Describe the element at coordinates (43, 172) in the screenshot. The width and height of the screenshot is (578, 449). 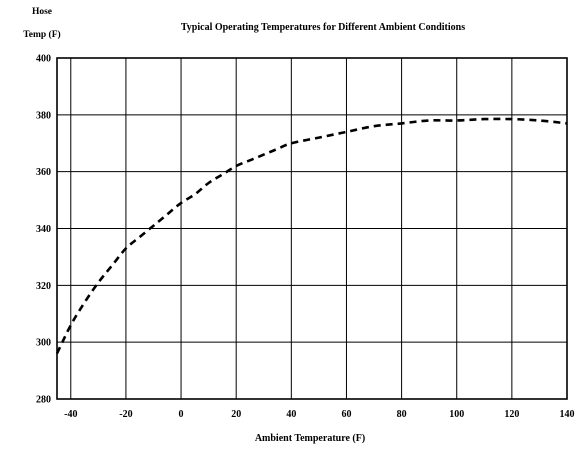
I see `y-tick-label: 360` at that location.